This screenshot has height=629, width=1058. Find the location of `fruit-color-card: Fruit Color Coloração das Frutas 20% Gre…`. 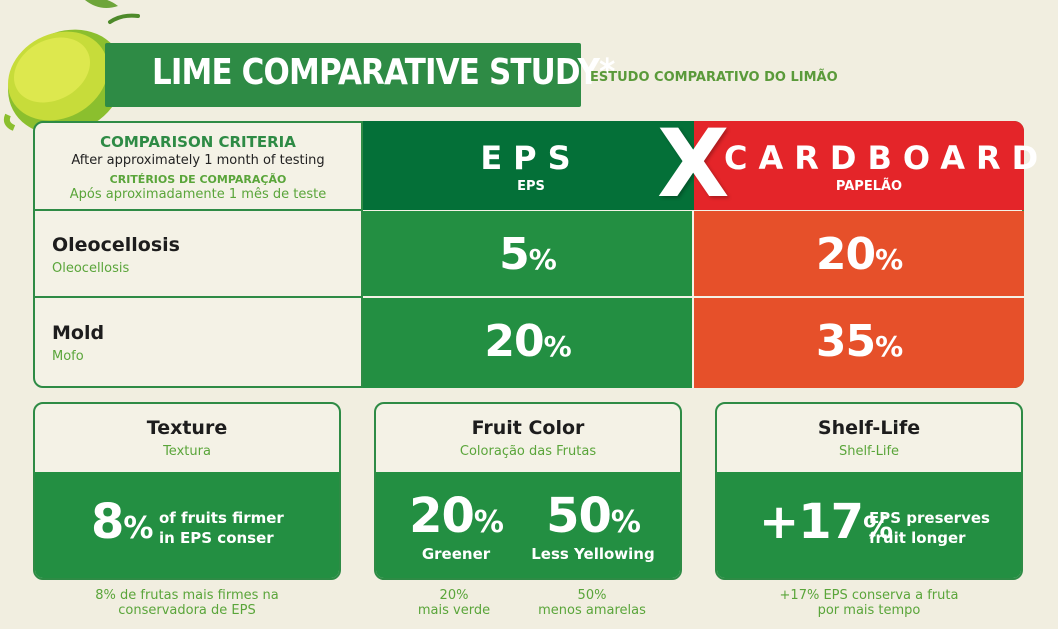

fruit-color-card: Fruit Color Coloração das Frutas 20% Gre… is located at coordinates (528, 491).